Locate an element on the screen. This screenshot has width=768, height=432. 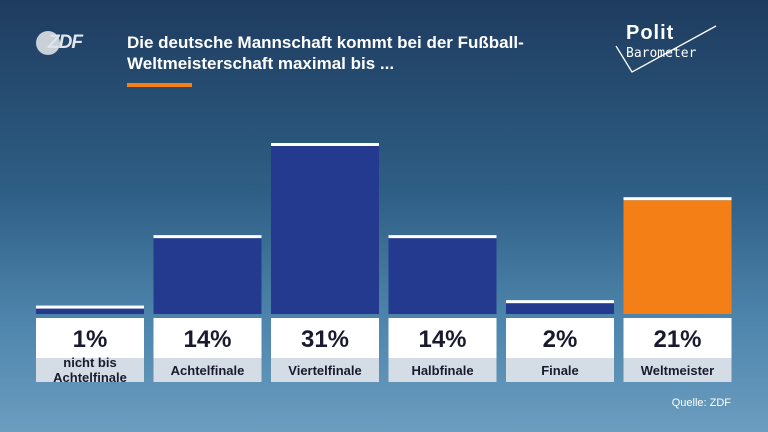
source-note: Quelle: ZDF is located at coordinates (701, 403).